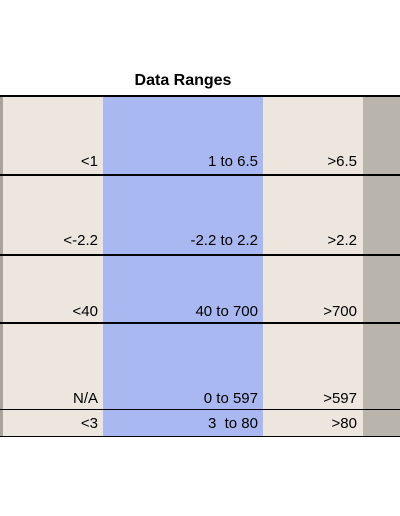 Image resolution: width=400 pixels, height=516 pixels. I want to click on low-range: <-2.2, so click(80, 240).